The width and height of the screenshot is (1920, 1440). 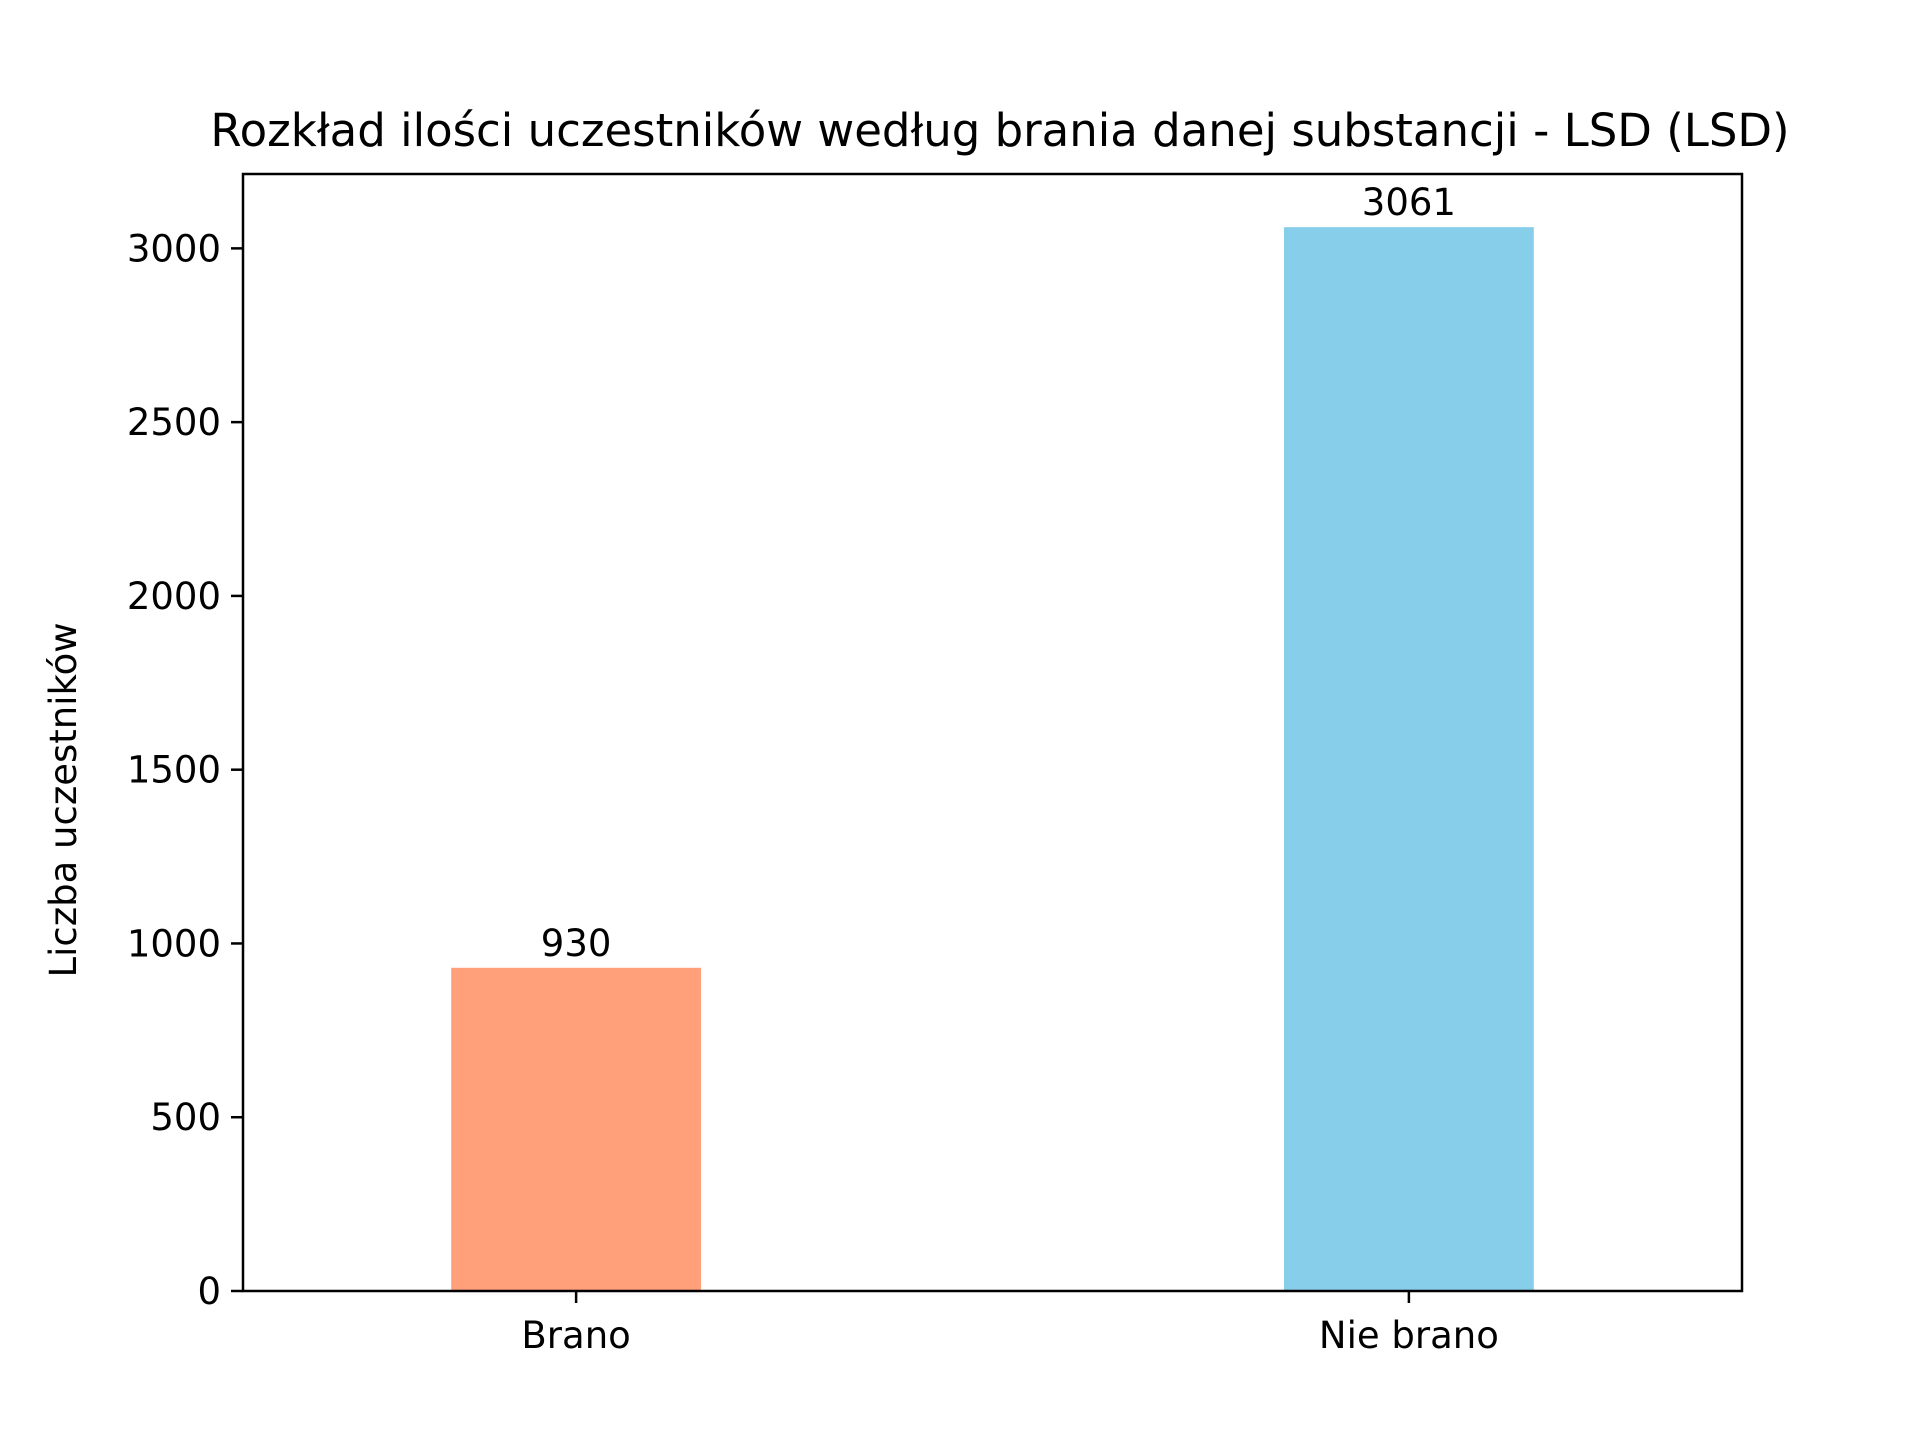 I want to click on x-axis-ticks: Brano Nie brano, so click(x=1010, y=1324).